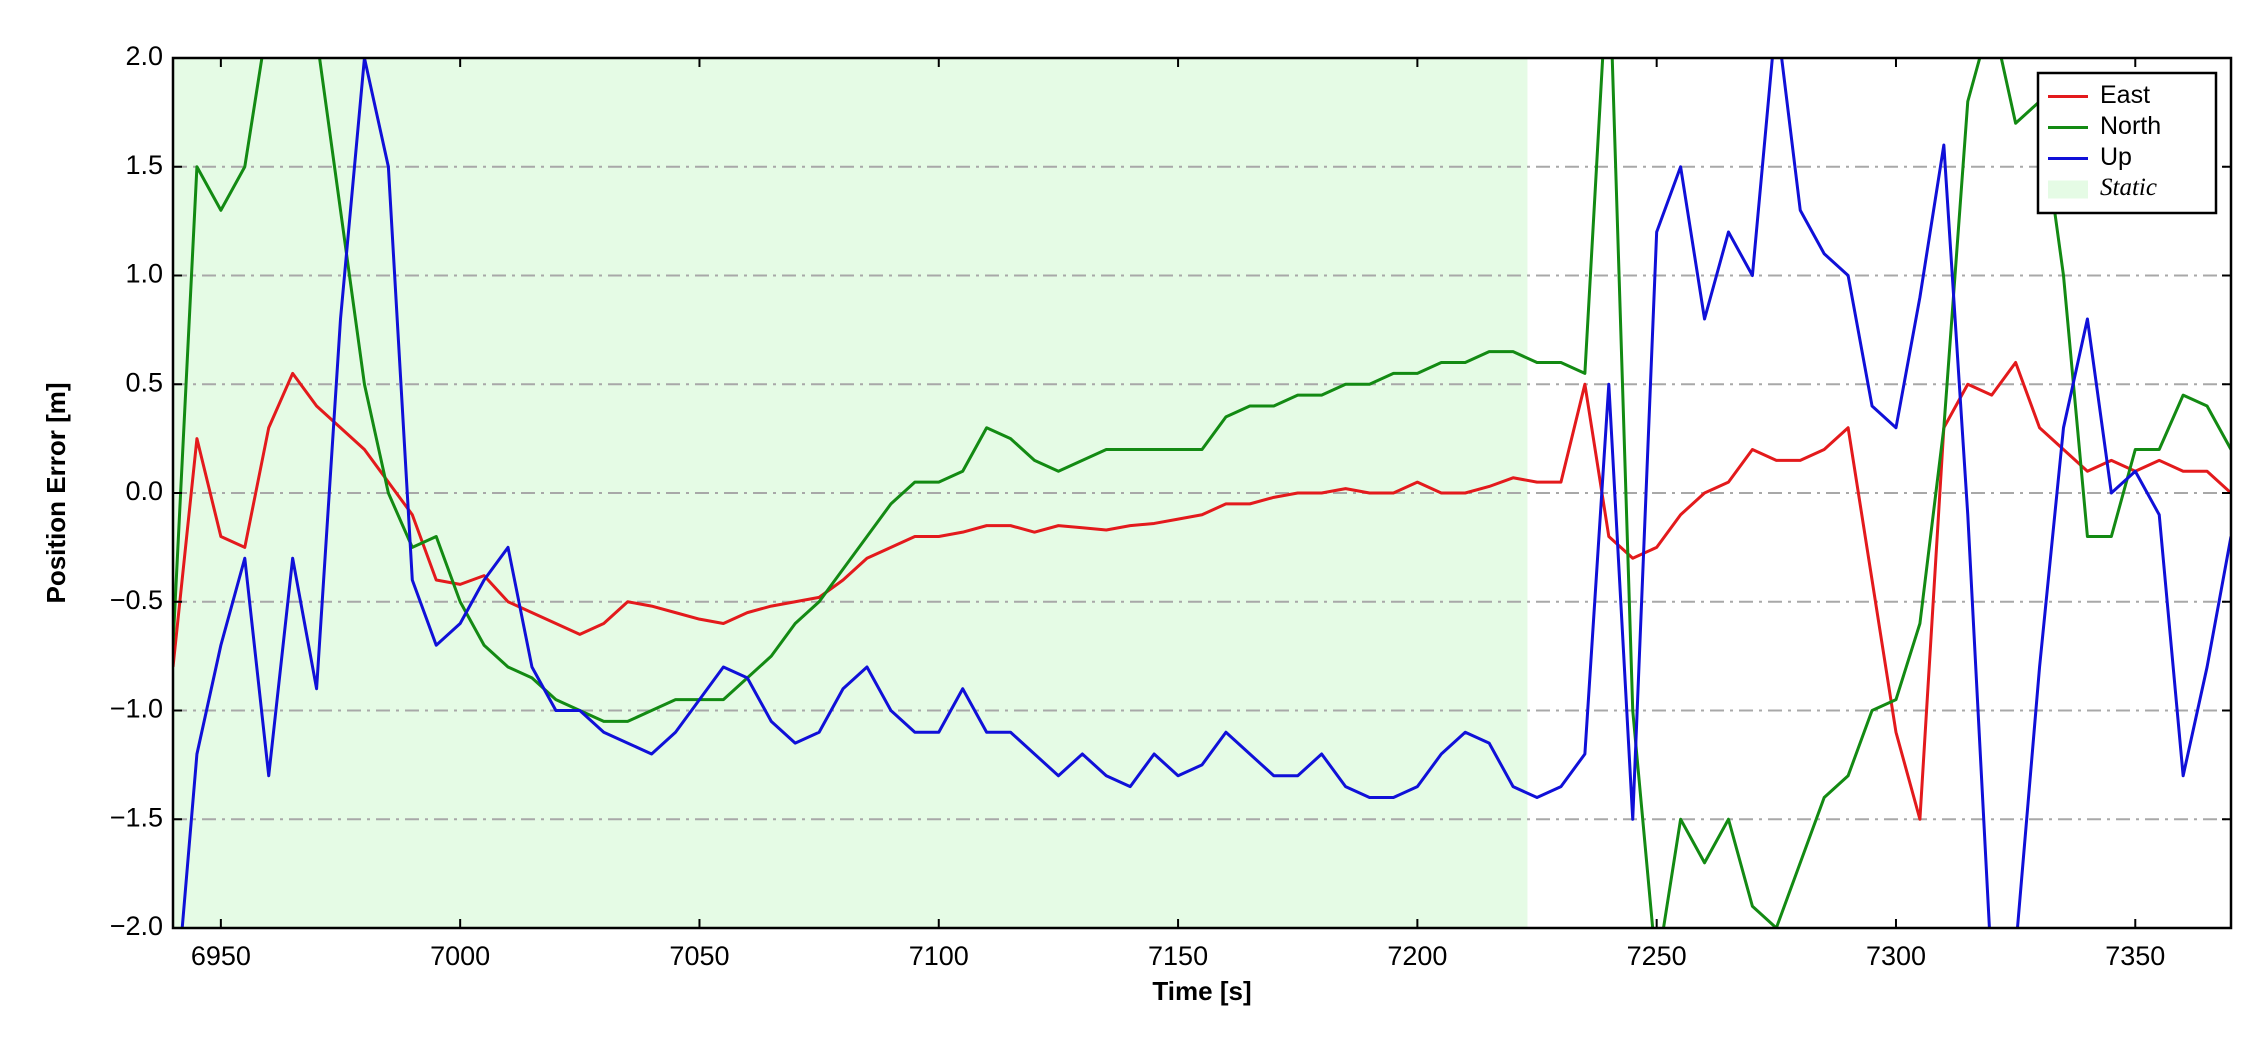  I want to click on legend-swatch, so click(2068, 189).